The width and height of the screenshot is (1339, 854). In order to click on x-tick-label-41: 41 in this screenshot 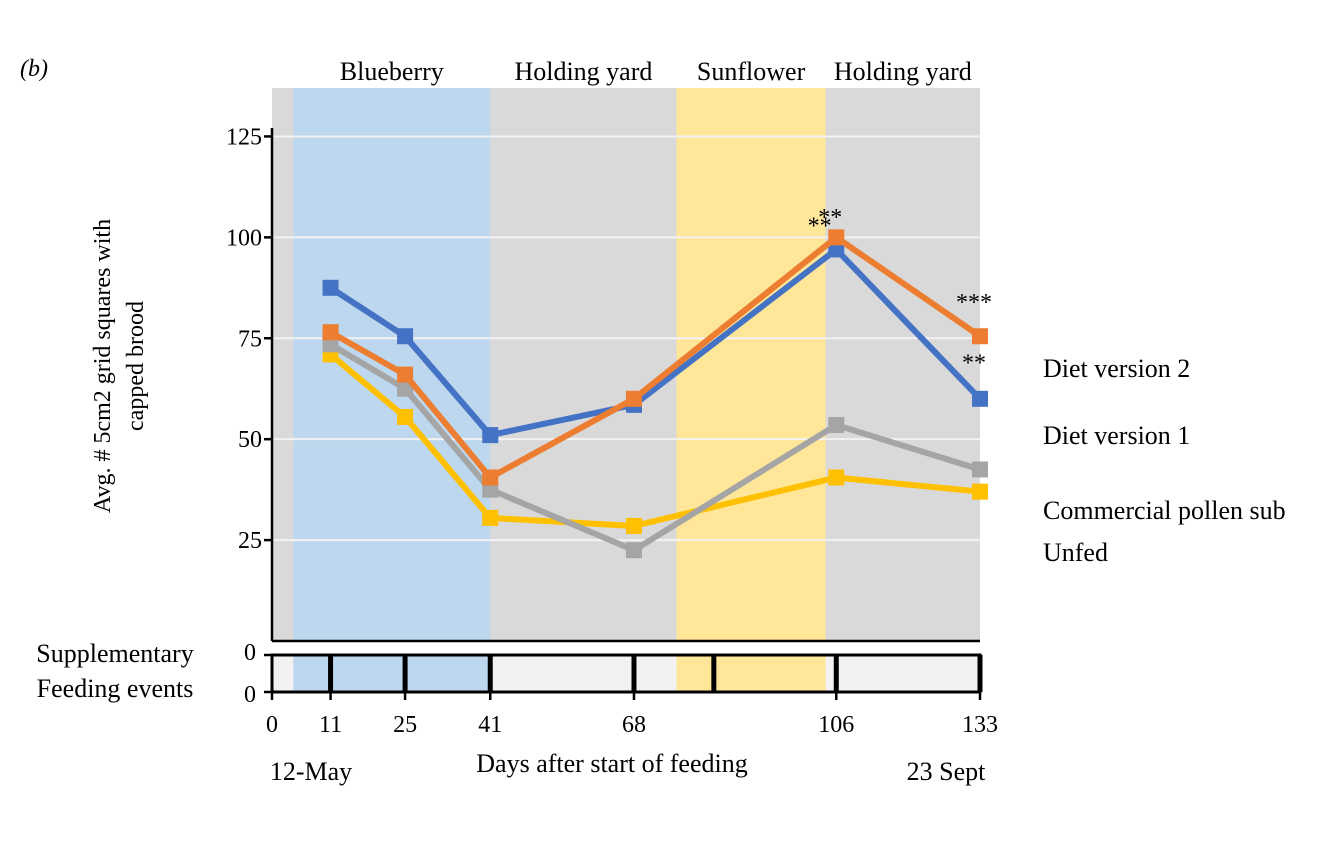, I will do `click(490, 725)`.